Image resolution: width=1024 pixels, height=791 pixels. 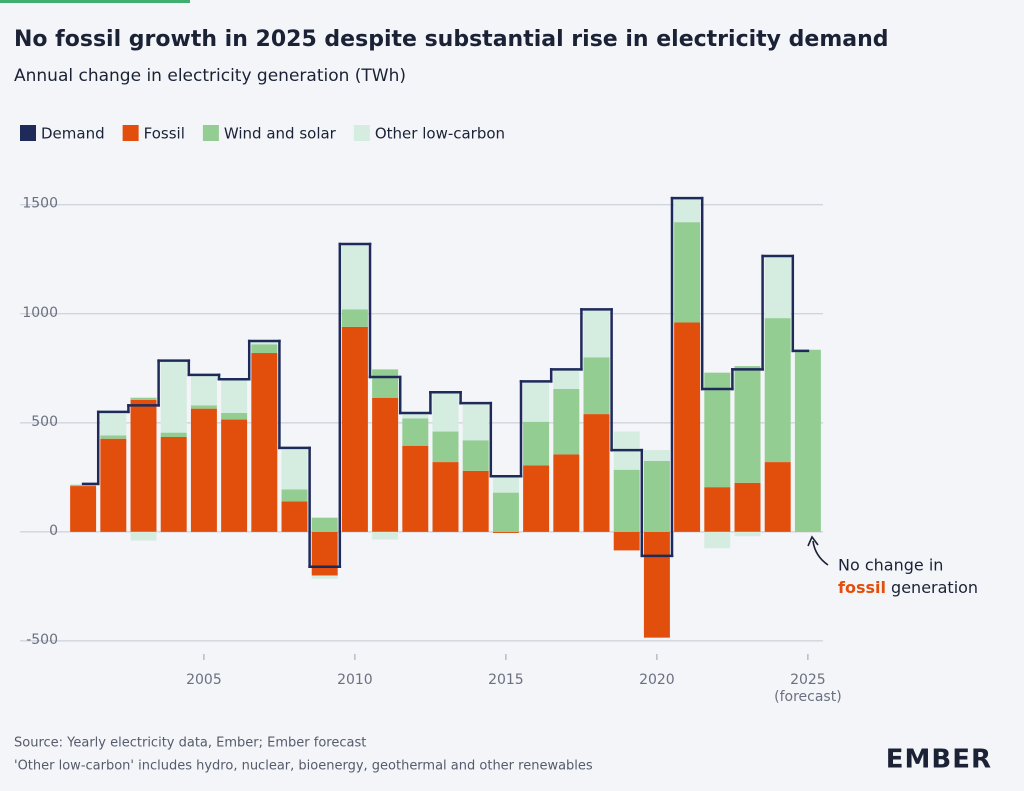 What do you see at coordinates (164, 134) in the screenshot?
I see `legend-label: Fossil` at bounding box center [164, 134].